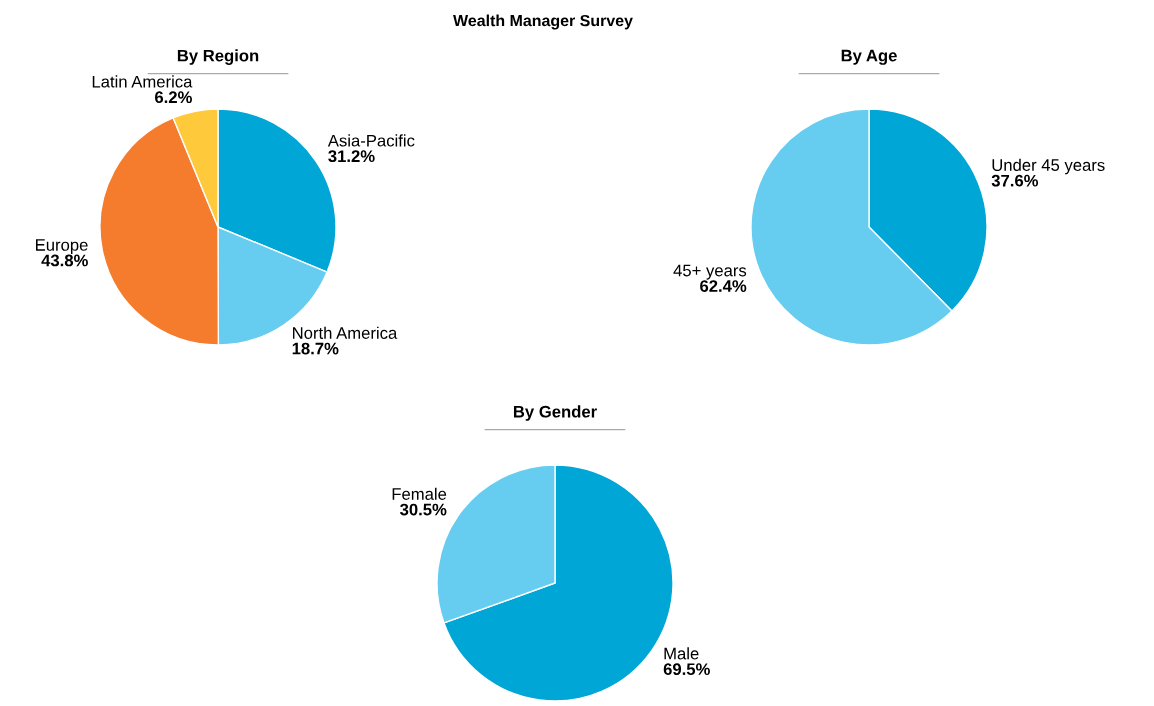 This screenshot has height=706, width=1154. Describe the element at coordinates (142, 81) in the screenshot. I see `slice-label: Latin America` at that location.